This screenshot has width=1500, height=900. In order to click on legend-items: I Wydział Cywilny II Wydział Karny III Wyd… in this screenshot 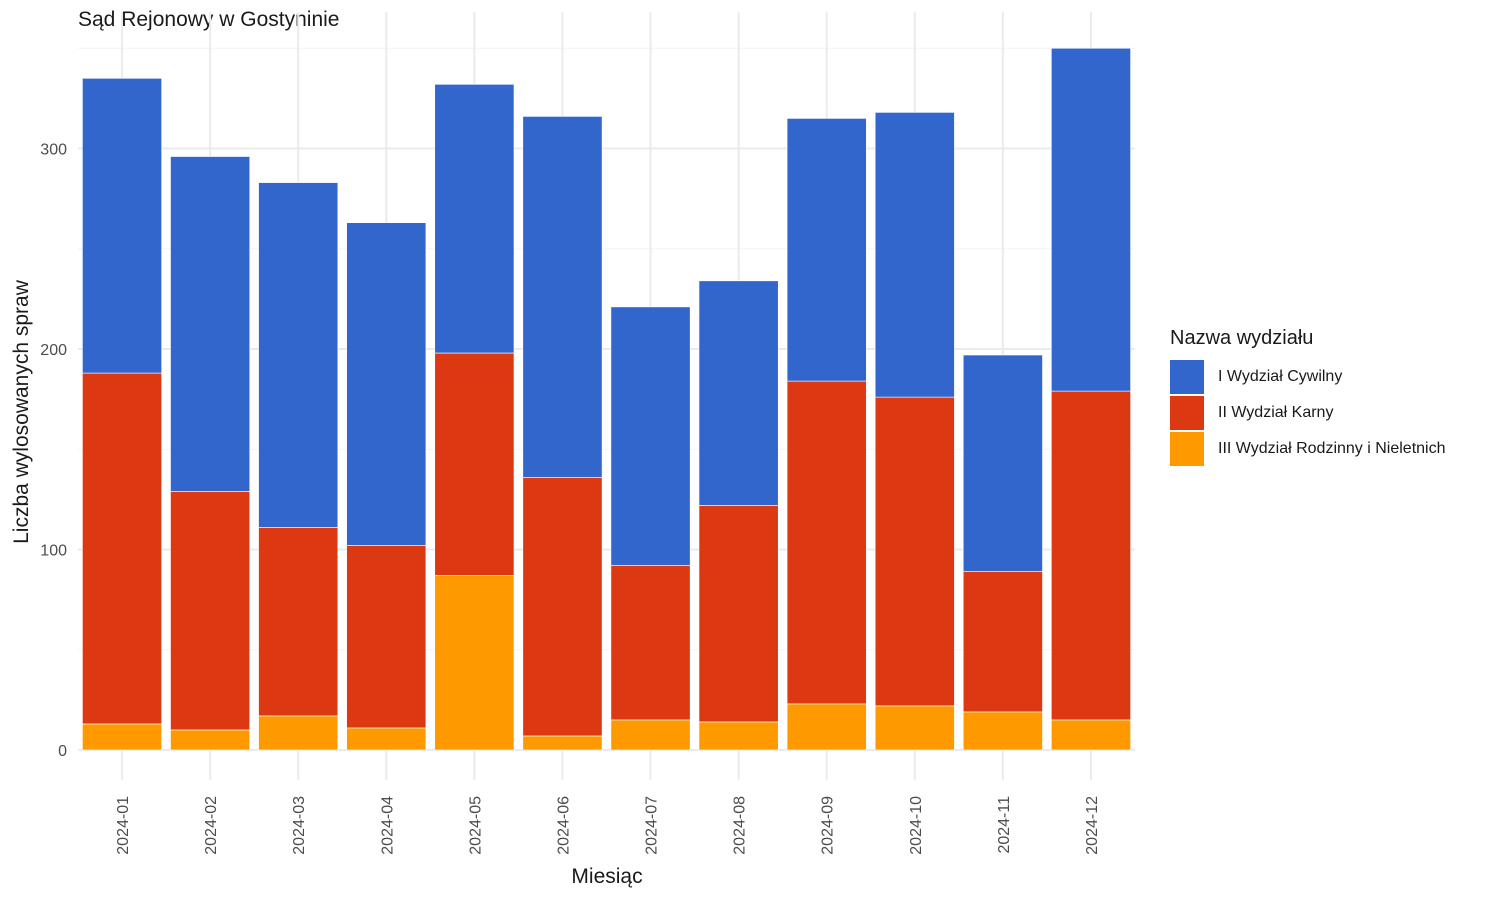, I will do `click(1308, 413)`.